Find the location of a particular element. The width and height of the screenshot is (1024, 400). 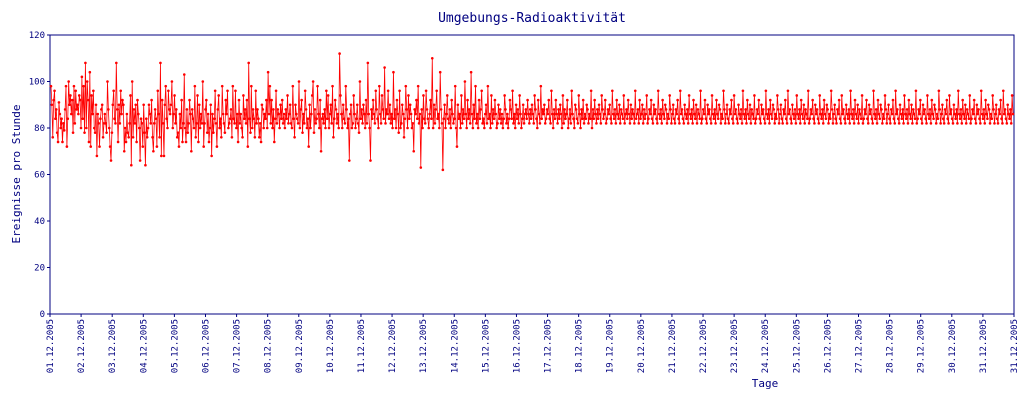

x-tick-label: 09.12.2005 is located at coordinates (300, 346).